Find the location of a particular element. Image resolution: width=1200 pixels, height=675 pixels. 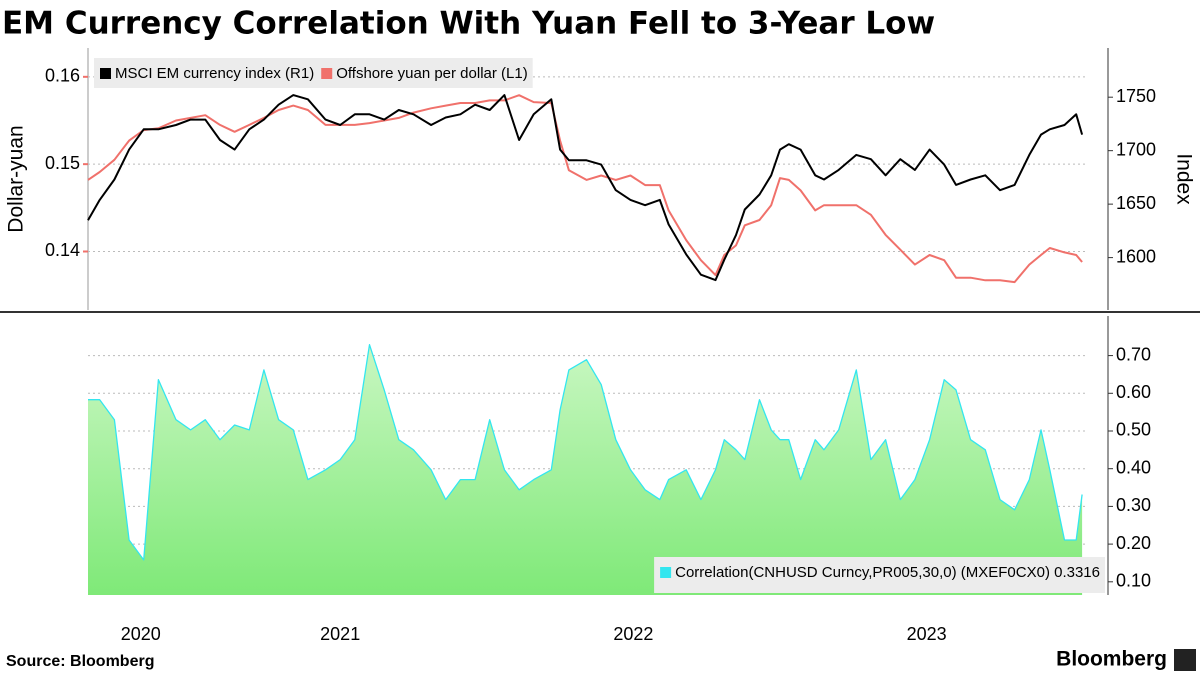

y-axis-label: Dollar-yuan is located at coordinates (16, 178).